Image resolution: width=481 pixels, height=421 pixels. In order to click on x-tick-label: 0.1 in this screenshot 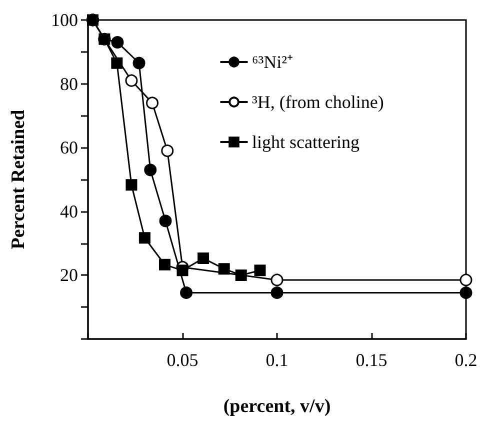, I will do `click(277, 360)`.